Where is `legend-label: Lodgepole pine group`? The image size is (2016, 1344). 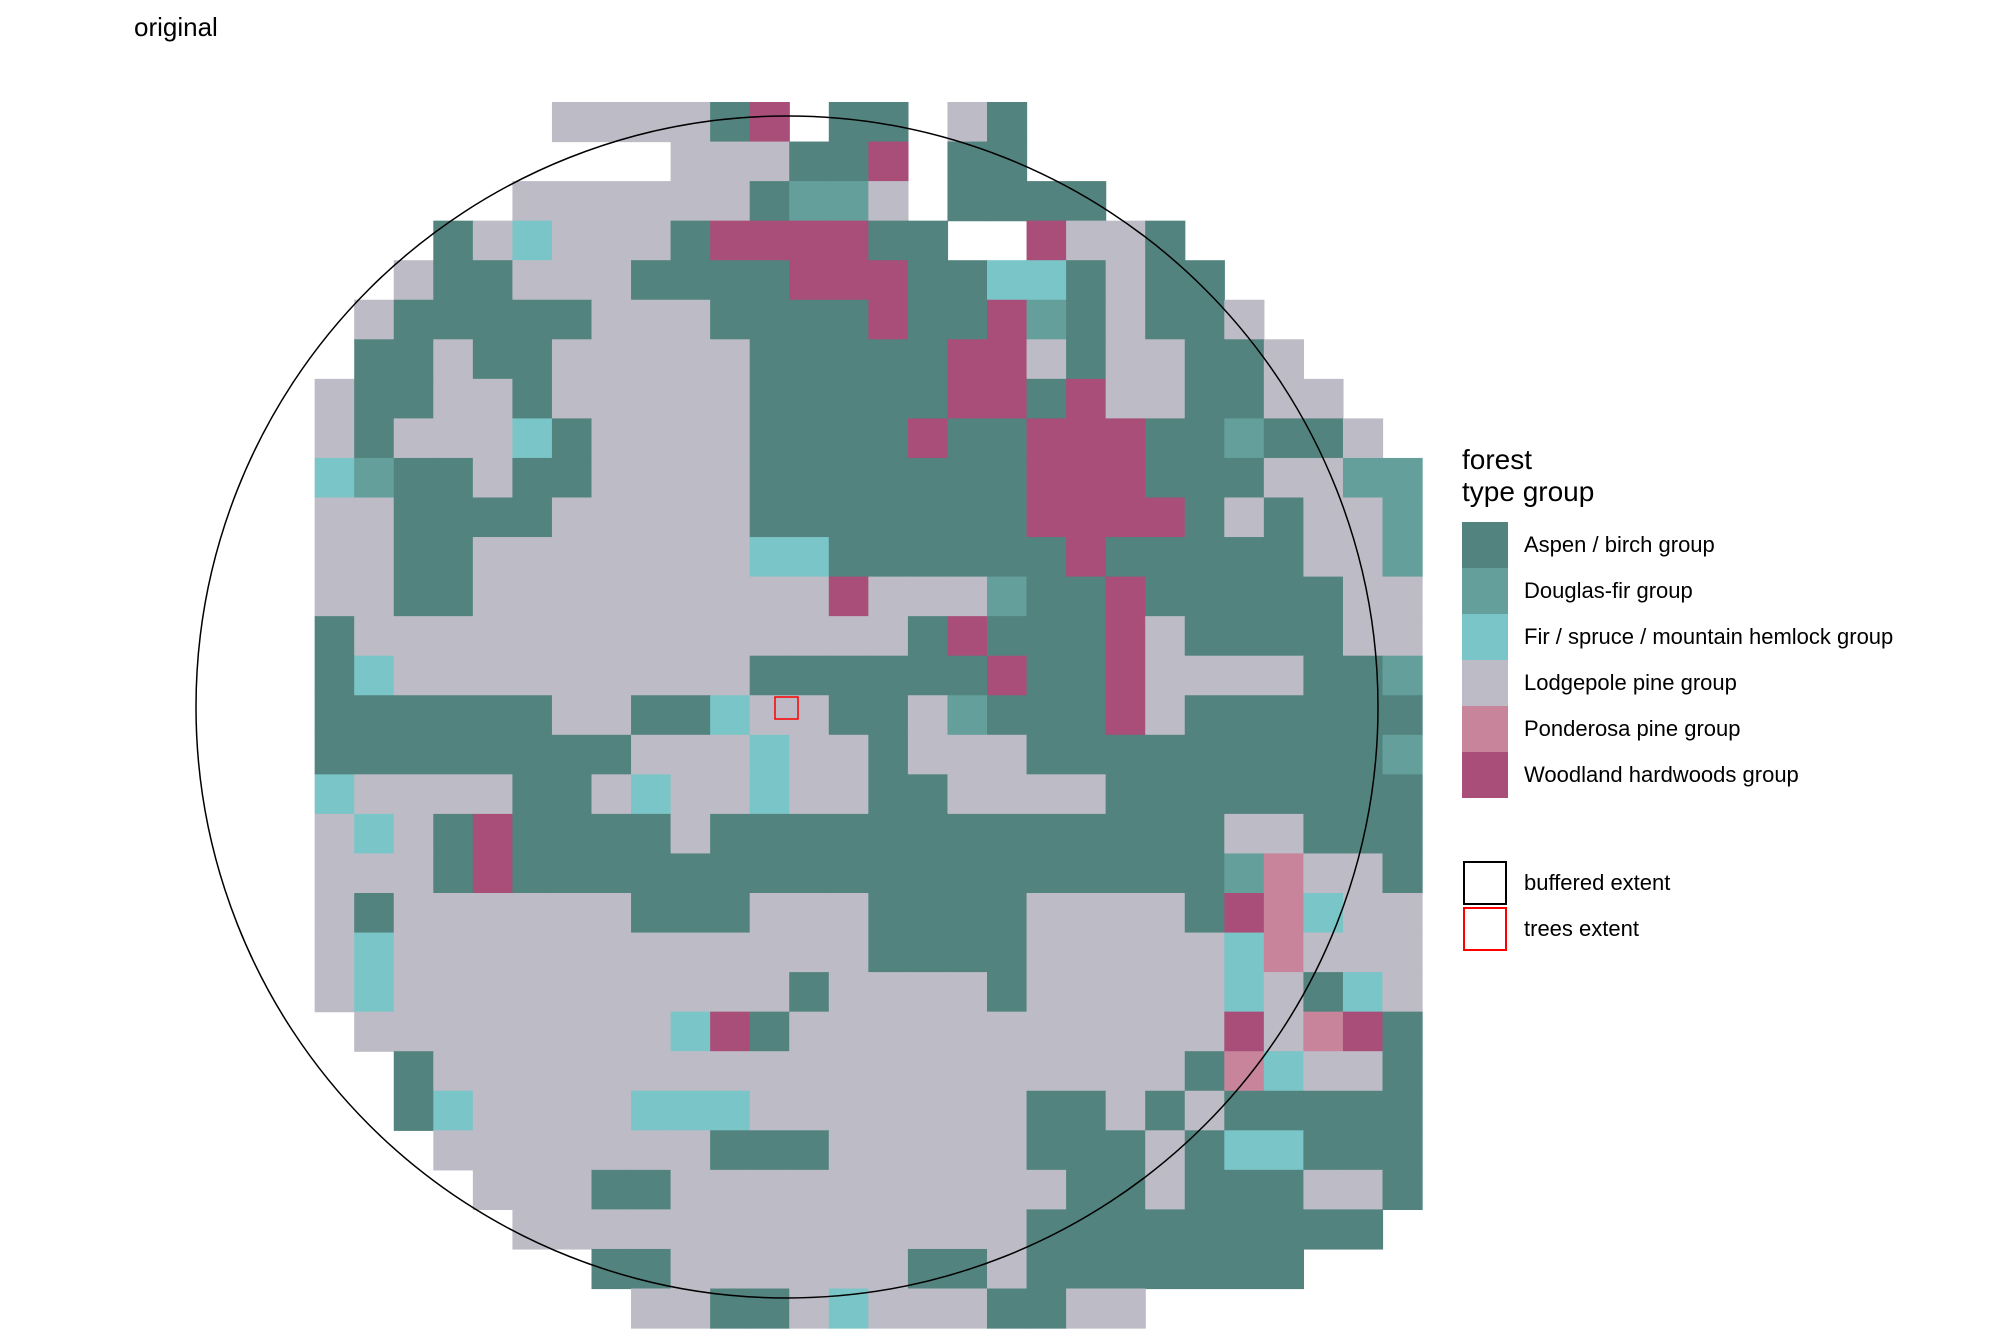
legend-label: Lodgepole pine group is located at coordinates (1630, 682).